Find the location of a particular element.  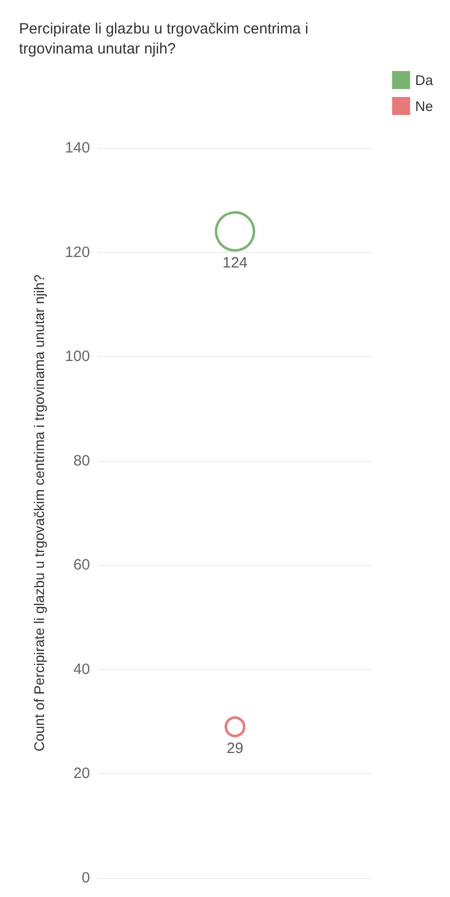

y-tick-label: 40 is located at coordinates (81, 669).